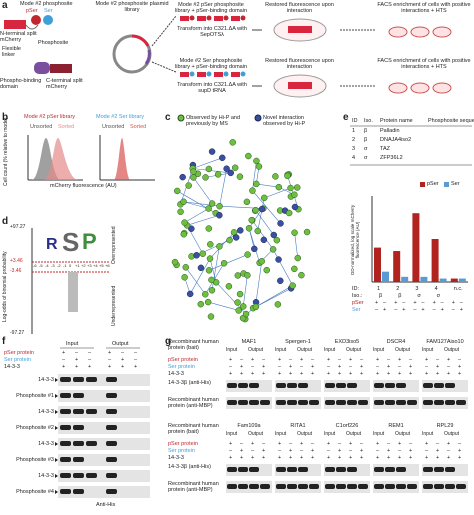 The image size is (474, 515). What do you see at coordinates (18, 227) in the screenshot?
I see `label: +97.27` at bounding box center [18, 227].